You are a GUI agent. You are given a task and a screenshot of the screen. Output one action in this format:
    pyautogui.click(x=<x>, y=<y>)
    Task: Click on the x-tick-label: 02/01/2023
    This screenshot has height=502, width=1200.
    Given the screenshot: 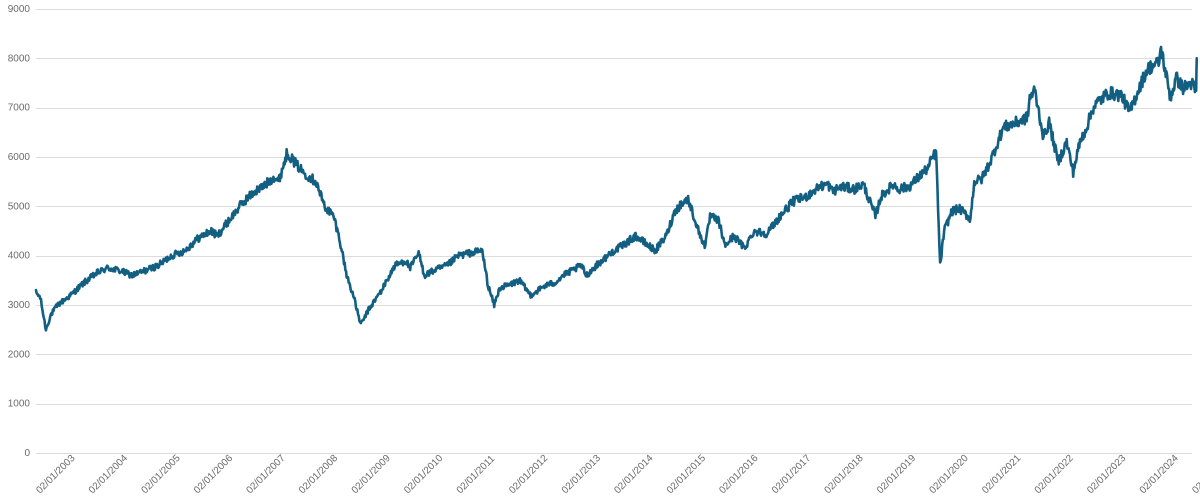 What is the action you would take?
    pyautogui.click(x=1106, y=474)
    